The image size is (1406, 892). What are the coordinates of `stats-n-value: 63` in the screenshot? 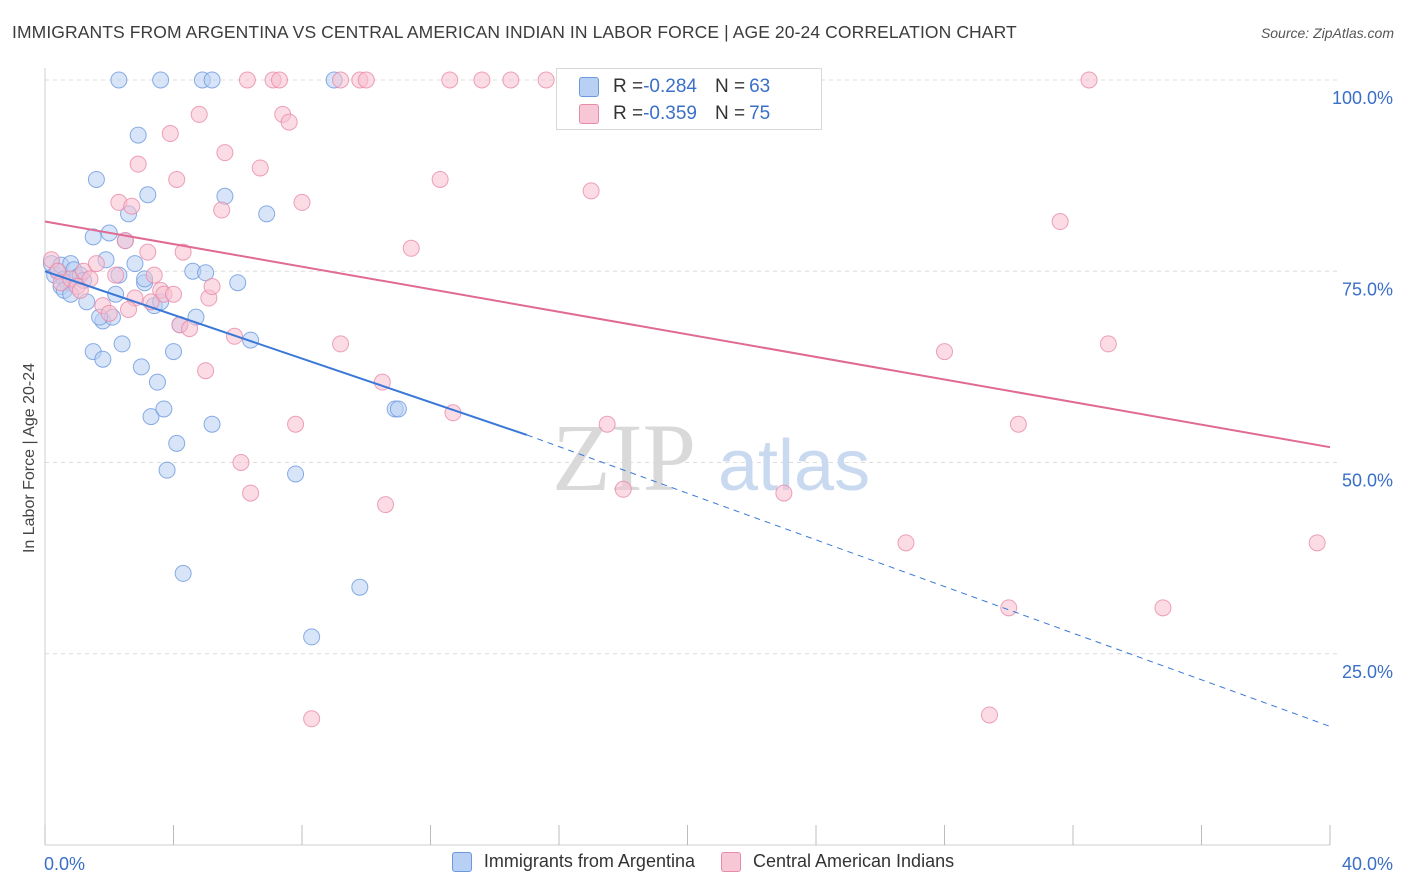 It's located at (760, 86).